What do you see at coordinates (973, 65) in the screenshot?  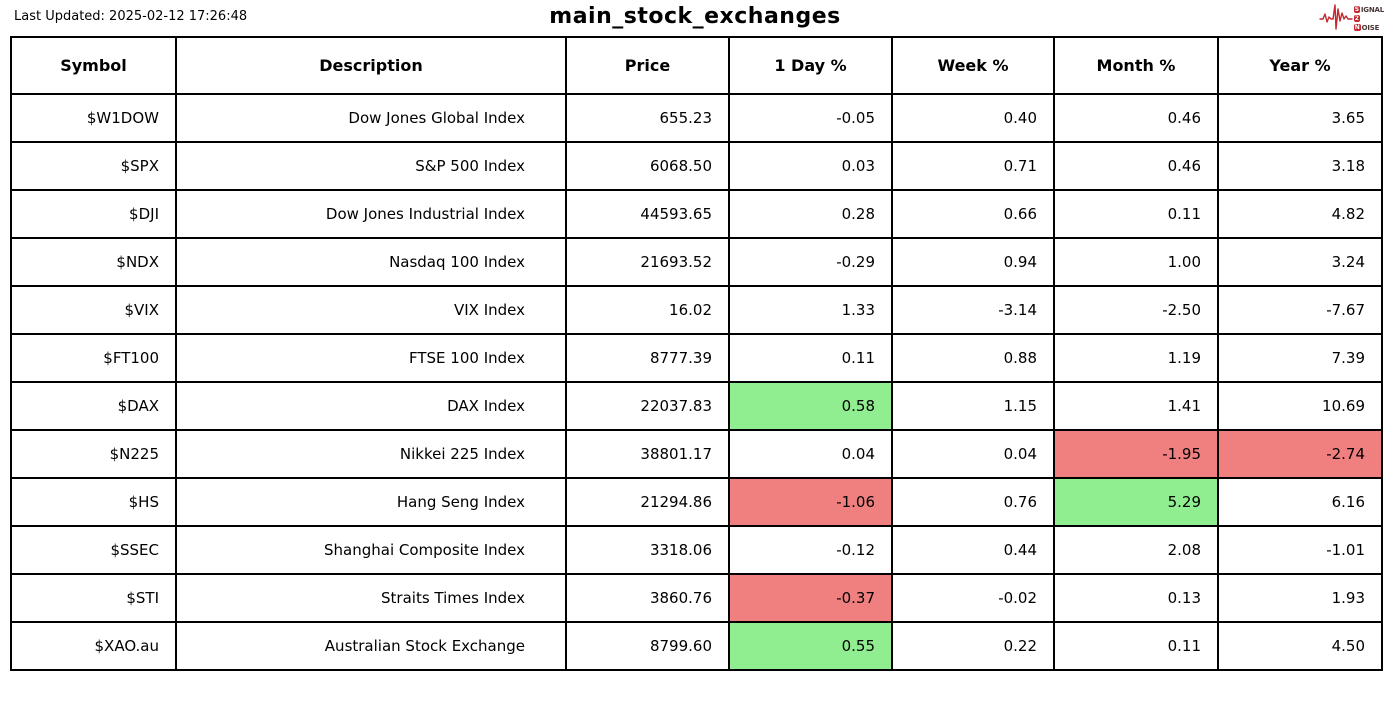 I see `col-header-week: Week %` at bounding box center [973, 65].